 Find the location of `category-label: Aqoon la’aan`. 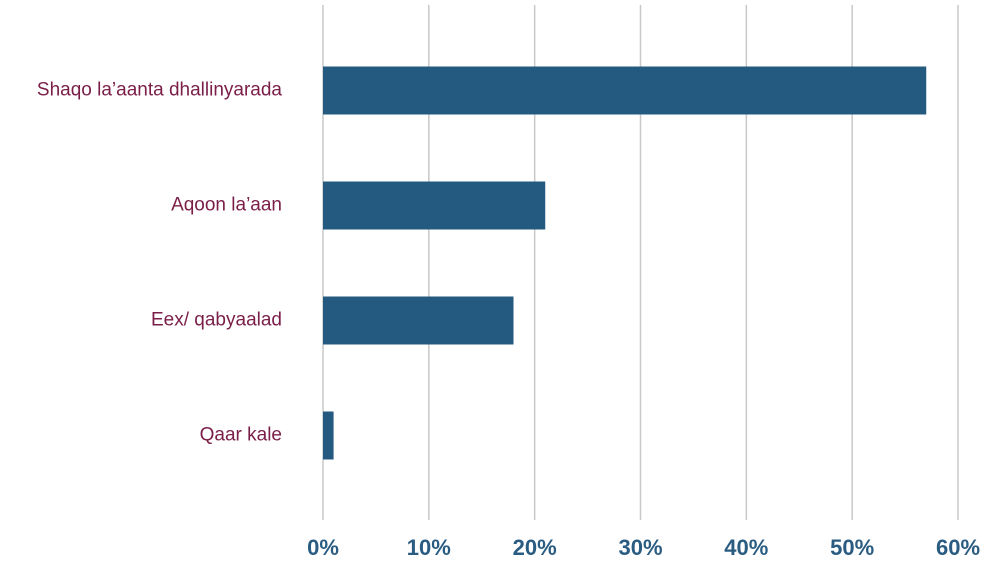

category-label: Aqoon la’aan is located at coordinates (226, 205).